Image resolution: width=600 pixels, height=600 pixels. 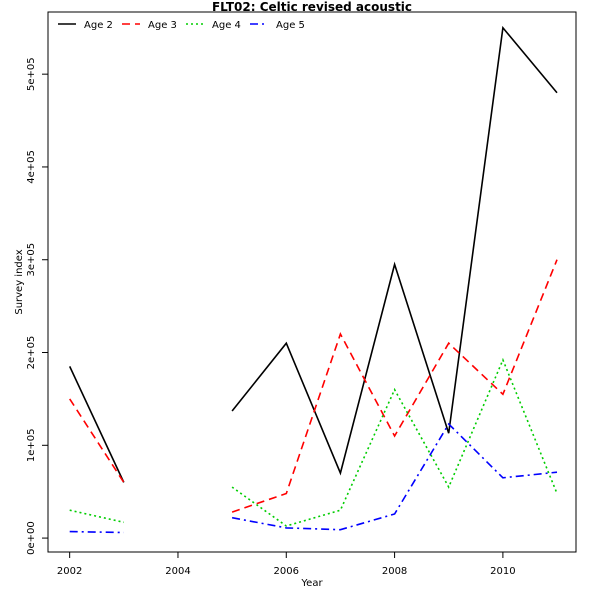 I want to click on legend-label: Age 3, so click(x=162, y=25).